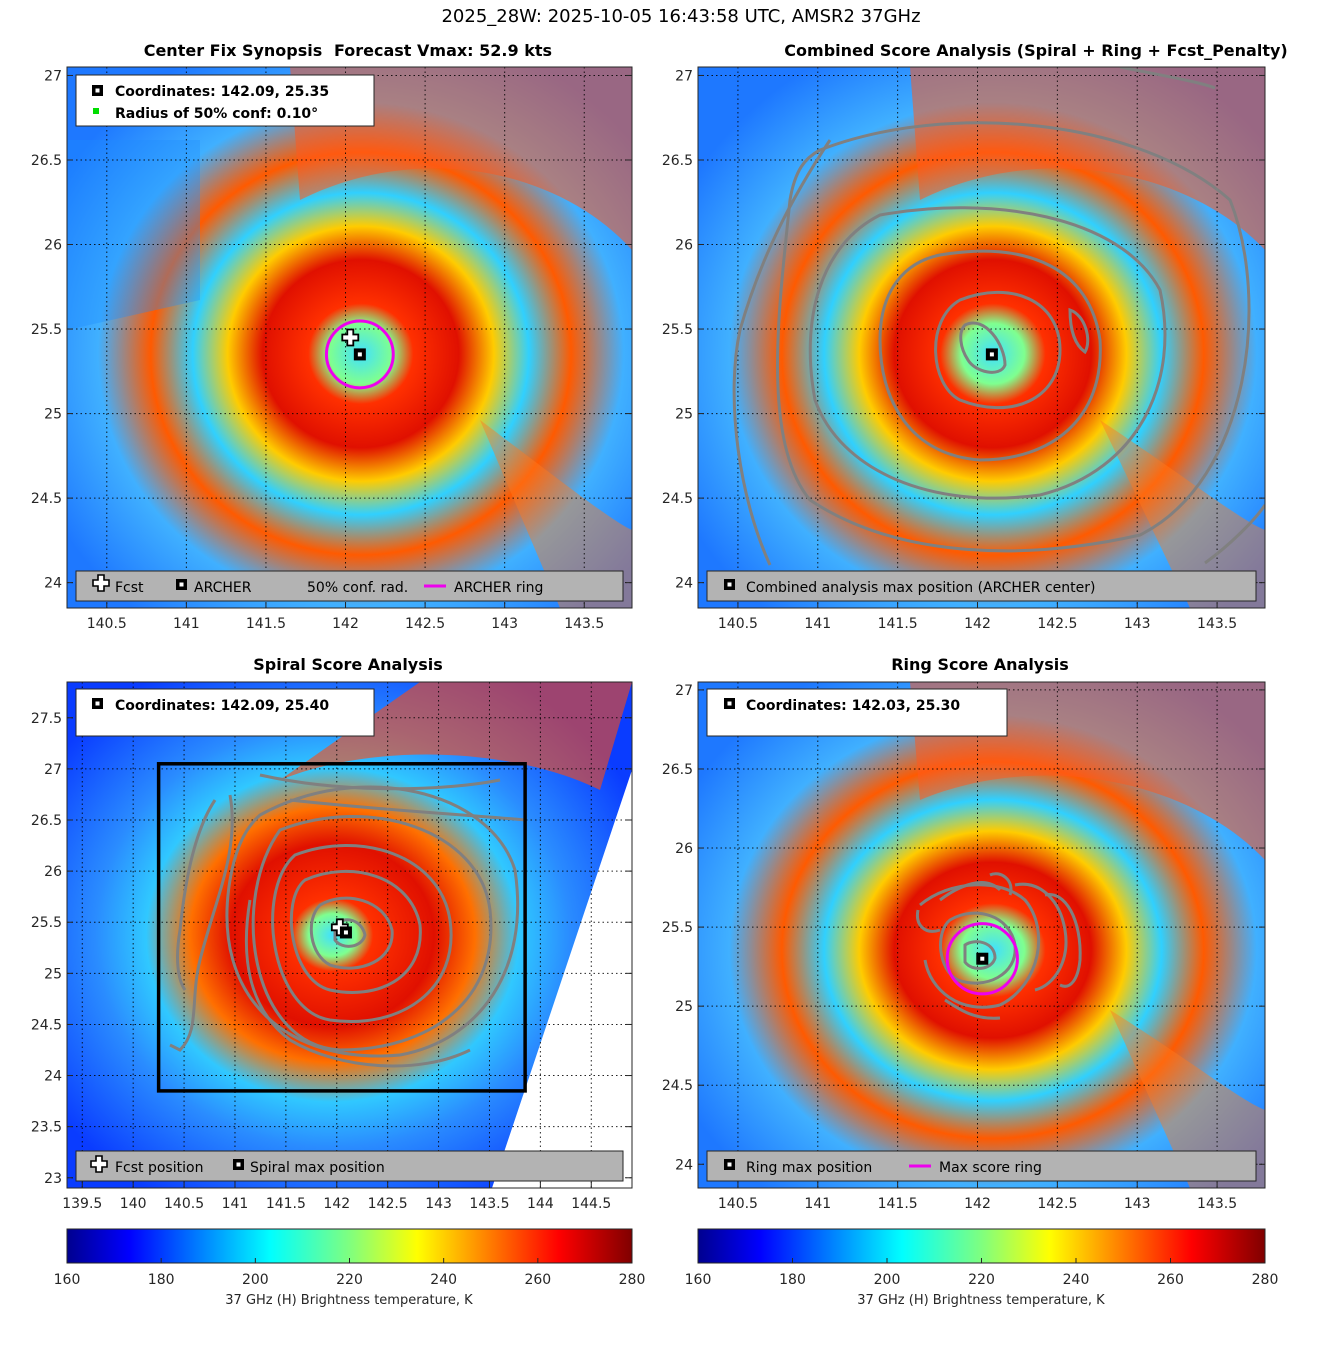  I want to click on colorbar-tick-label: 160, so click(698, 1280).